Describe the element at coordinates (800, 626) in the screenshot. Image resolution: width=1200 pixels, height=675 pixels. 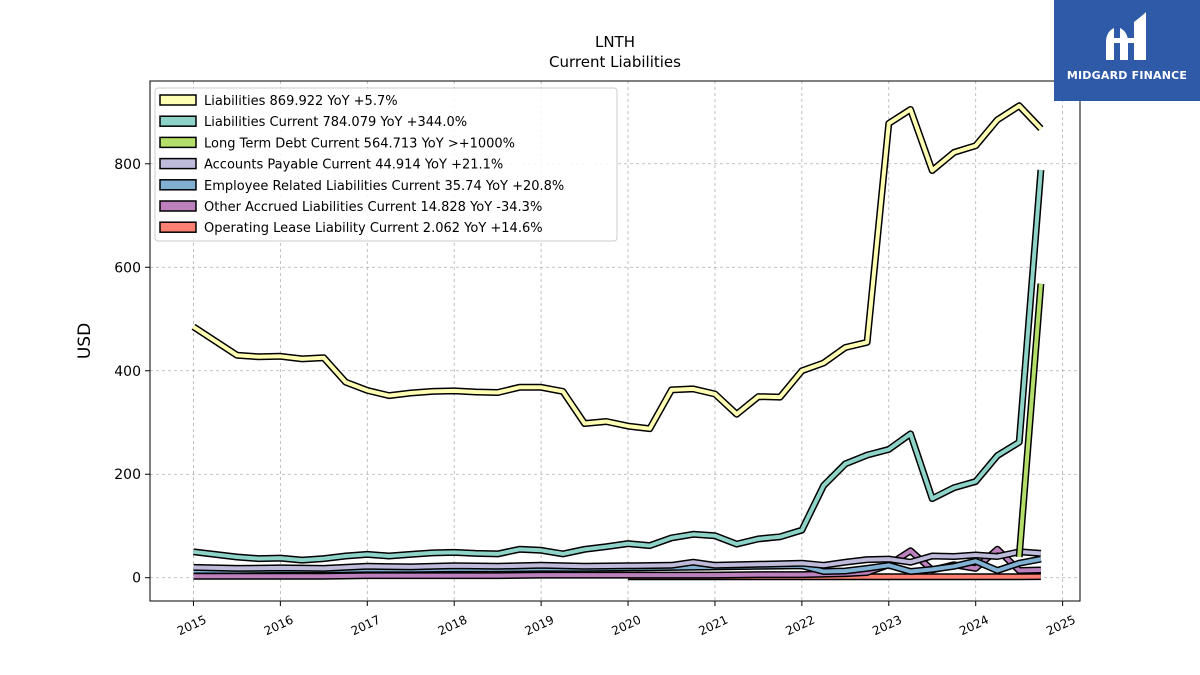
I see `x-tick-label: 2022` at that location.